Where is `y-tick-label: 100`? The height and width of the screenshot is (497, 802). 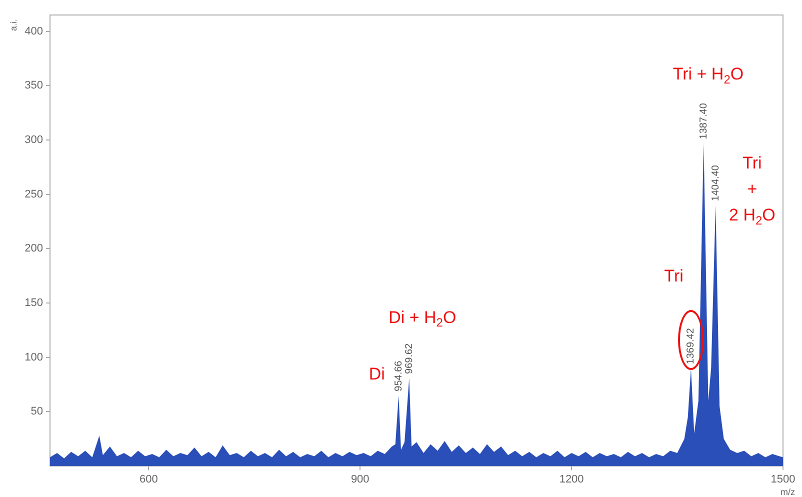
y-tick-label: 100 is located at coordinates (33, 357).